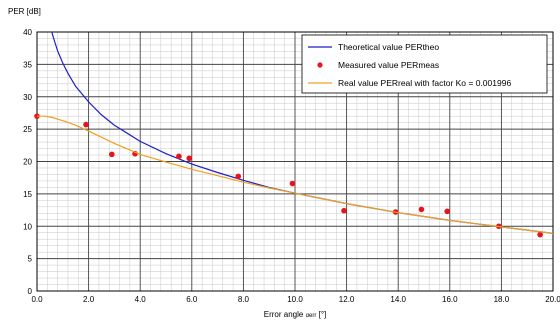 The width and height of the screenshot is (560, 327). I want to click on x-tick-label: 12.0, so click(347, 299).